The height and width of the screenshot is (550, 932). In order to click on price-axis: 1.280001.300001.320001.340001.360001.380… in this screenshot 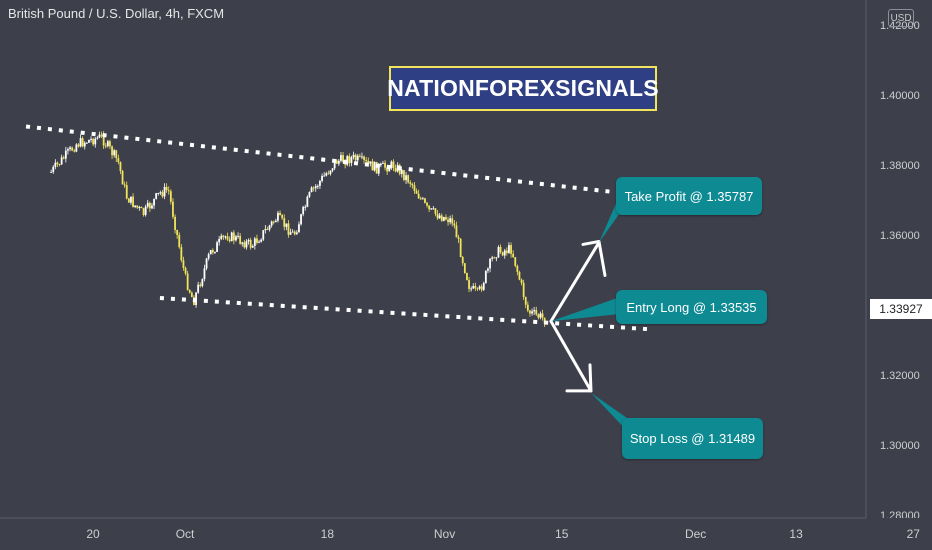, I will do `click(898, 275)`.